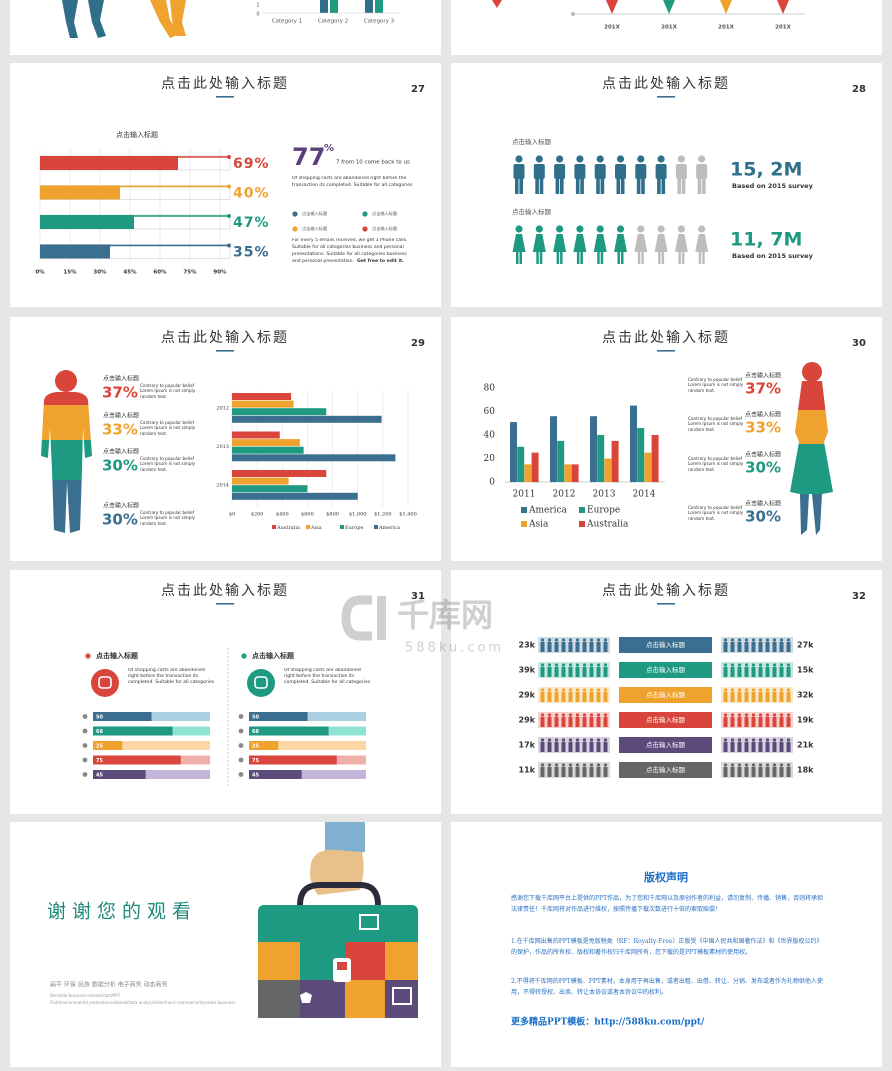 The image size is (892, 1071). Describe the element at coordinates (332, 515) in the screenshot. I see `x-tick-label: $800` at that location.